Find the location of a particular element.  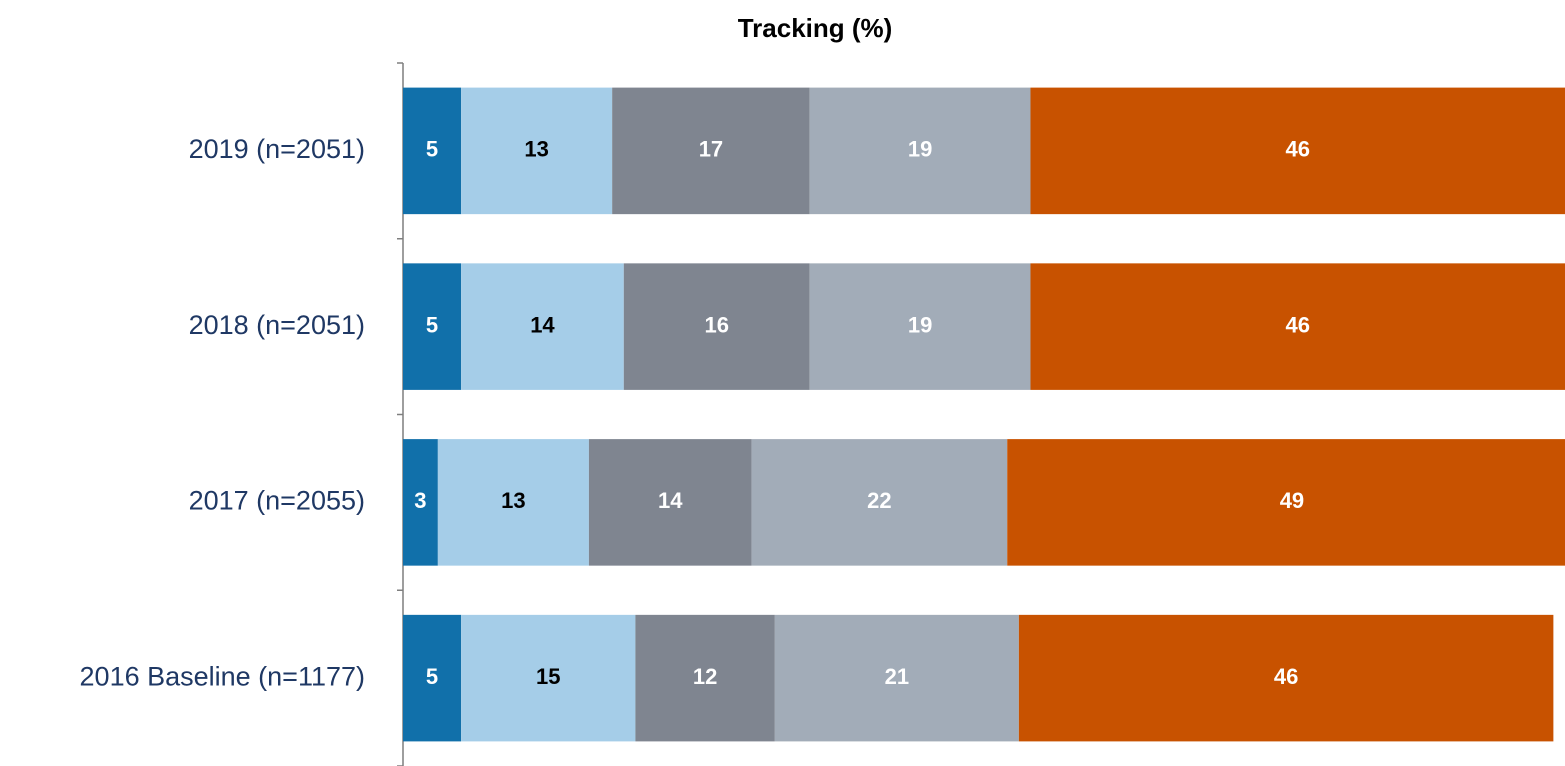

value-label: 17 is located at coordinates (711, 149).